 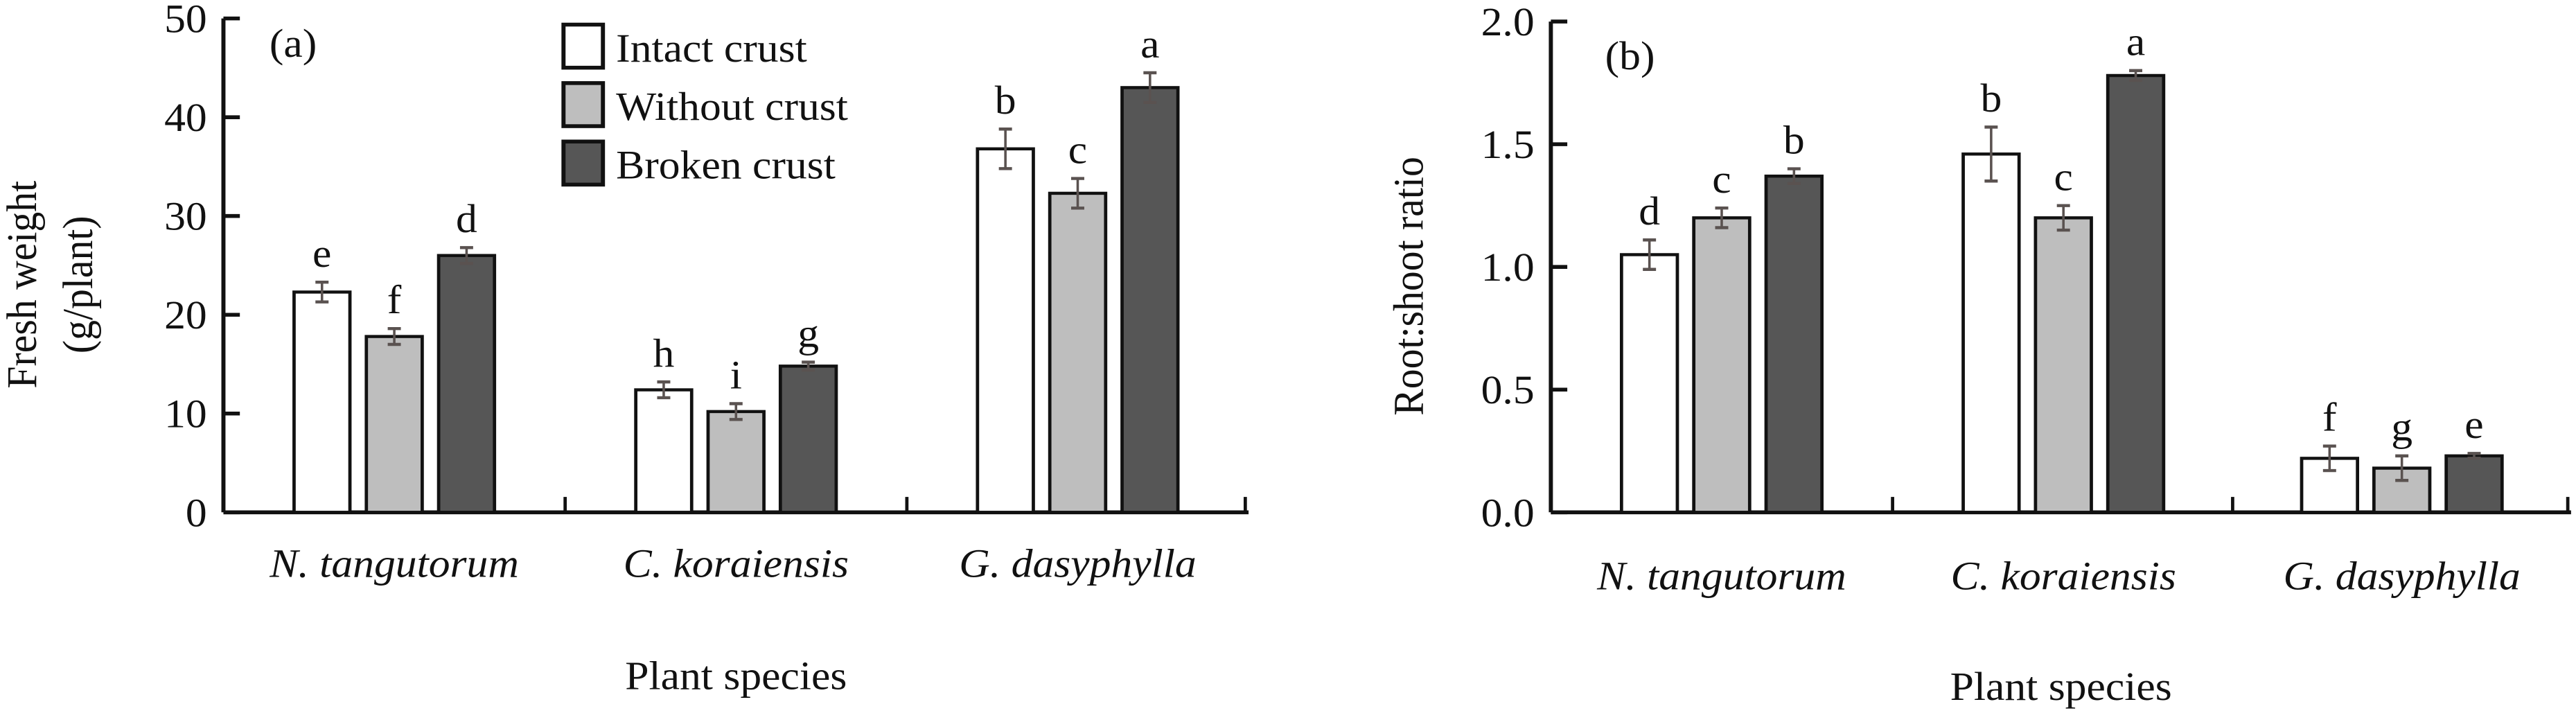 What do you see at coordinates (77, 284) in the screenshot?
I see `y-axis-label: (g/plant)` at bounding box center [77, 284].